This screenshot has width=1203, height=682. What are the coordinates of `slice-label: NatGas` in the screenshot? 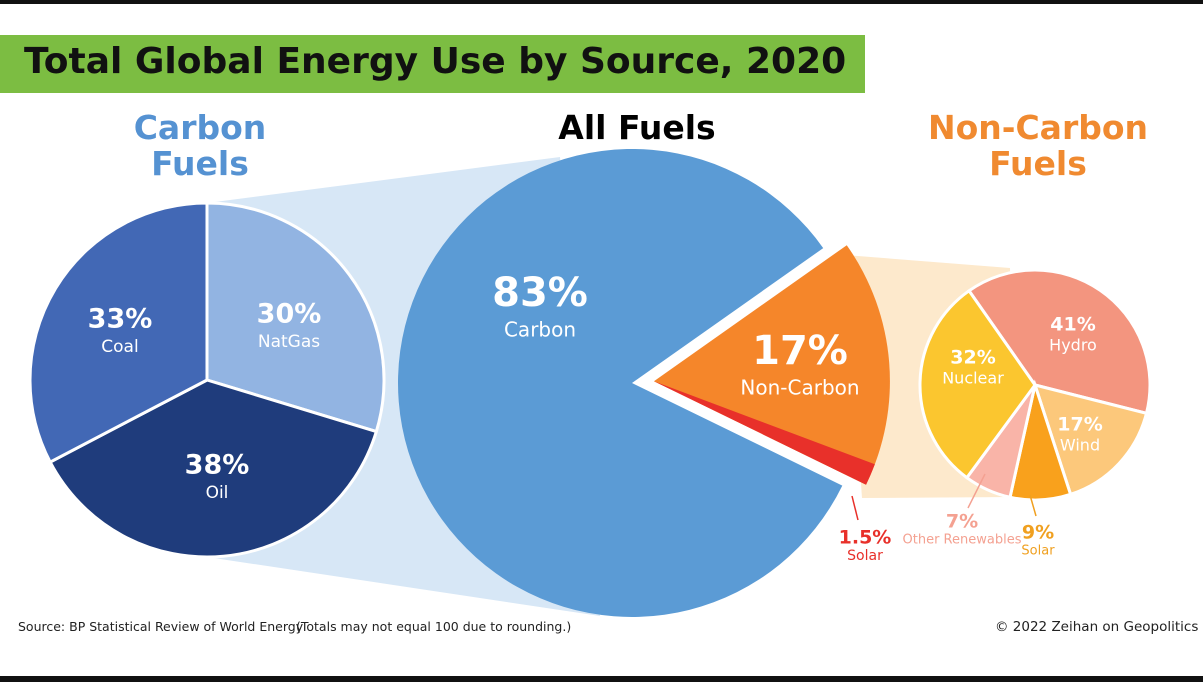 It's located at (289, 342).